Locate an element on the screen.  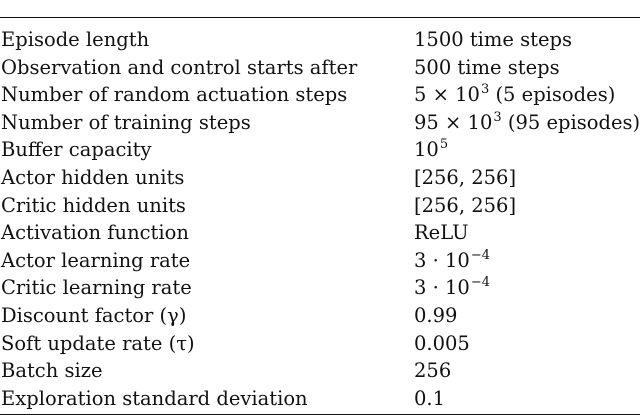
parameter-name: Activation function is located at coordinates (95, 233).